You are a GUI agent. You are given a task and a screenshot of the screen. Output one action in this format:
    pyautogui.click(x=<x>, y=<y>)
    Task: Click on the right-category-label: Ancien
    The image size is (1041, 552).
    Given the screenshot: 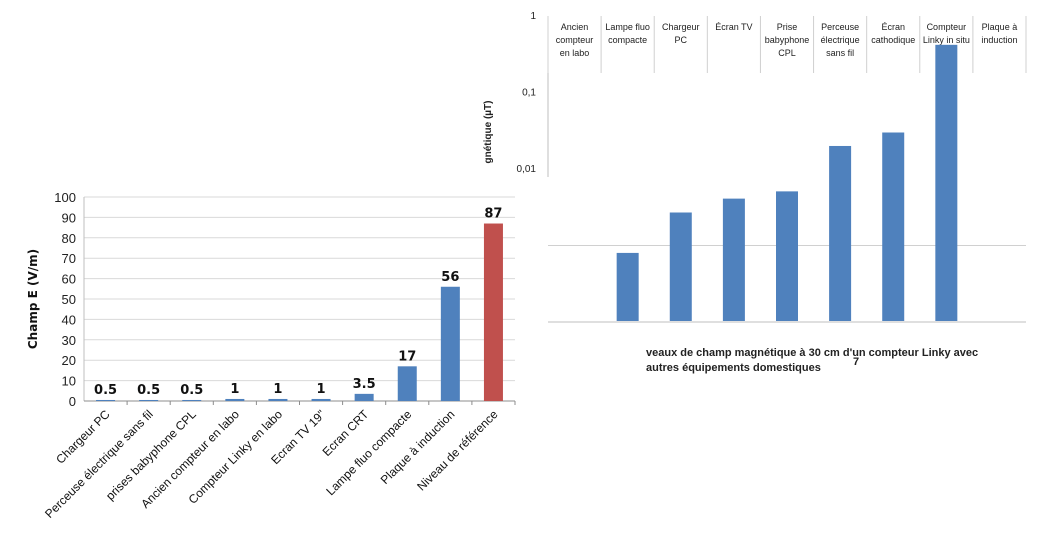 What is the action you would take?
    pyautogui.click(x=575, y=27)
    